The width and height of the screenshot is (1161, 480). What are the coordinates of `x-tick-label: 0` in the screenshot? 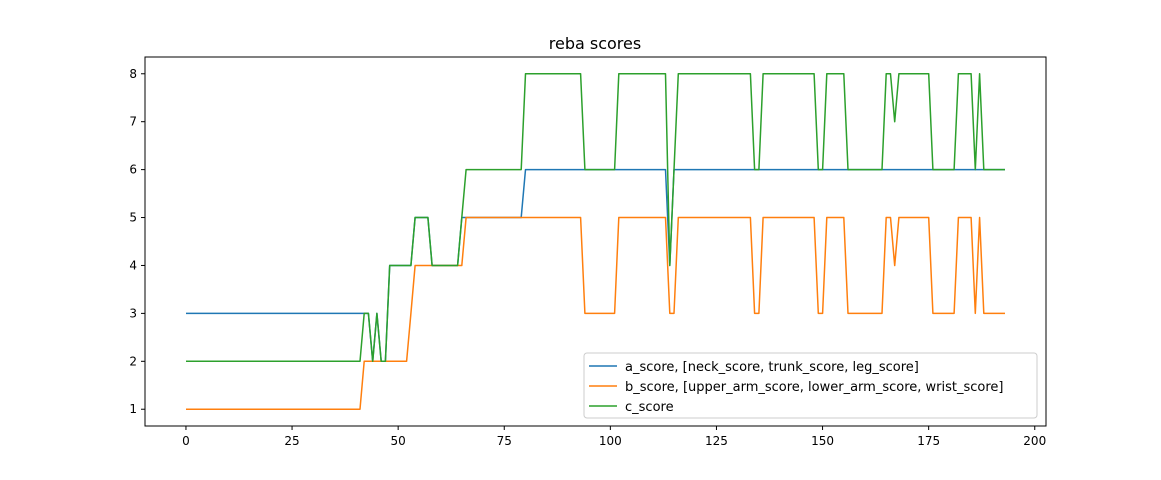 It's located at (186, 441).